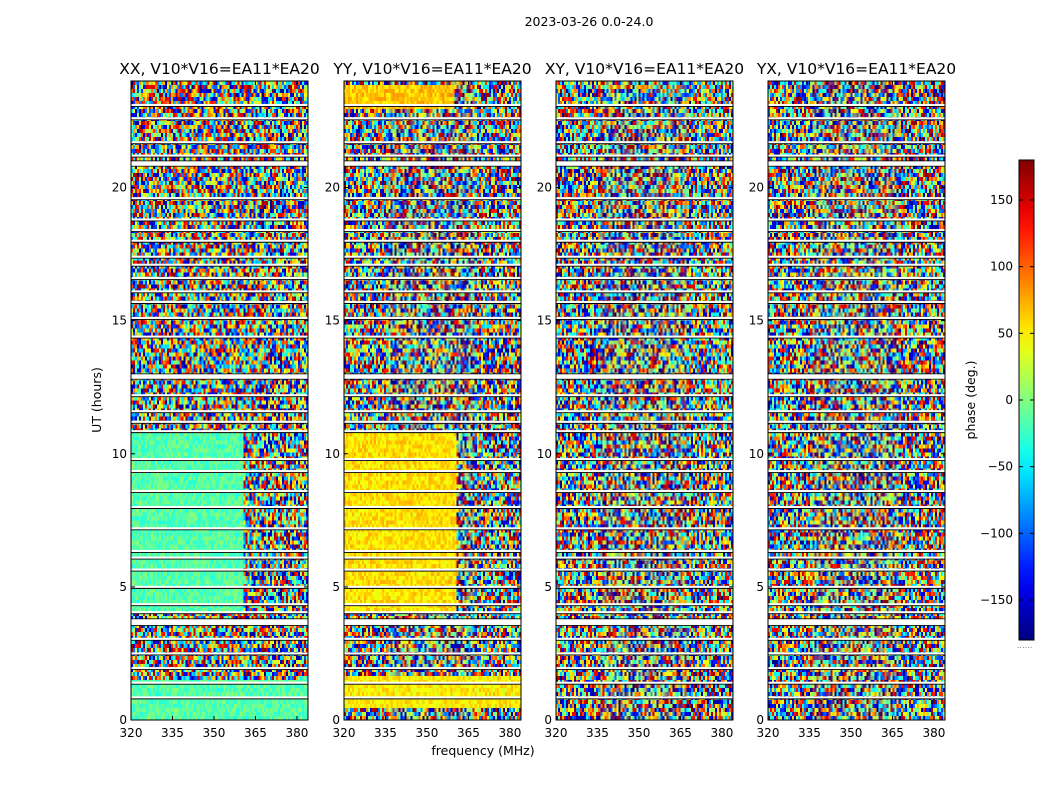 The height and width of the screenshot is (800, 1050). Describe the element at coordinates (996, 533) in the screenshot. I see `colorbar-tick-label: −100` at that location.